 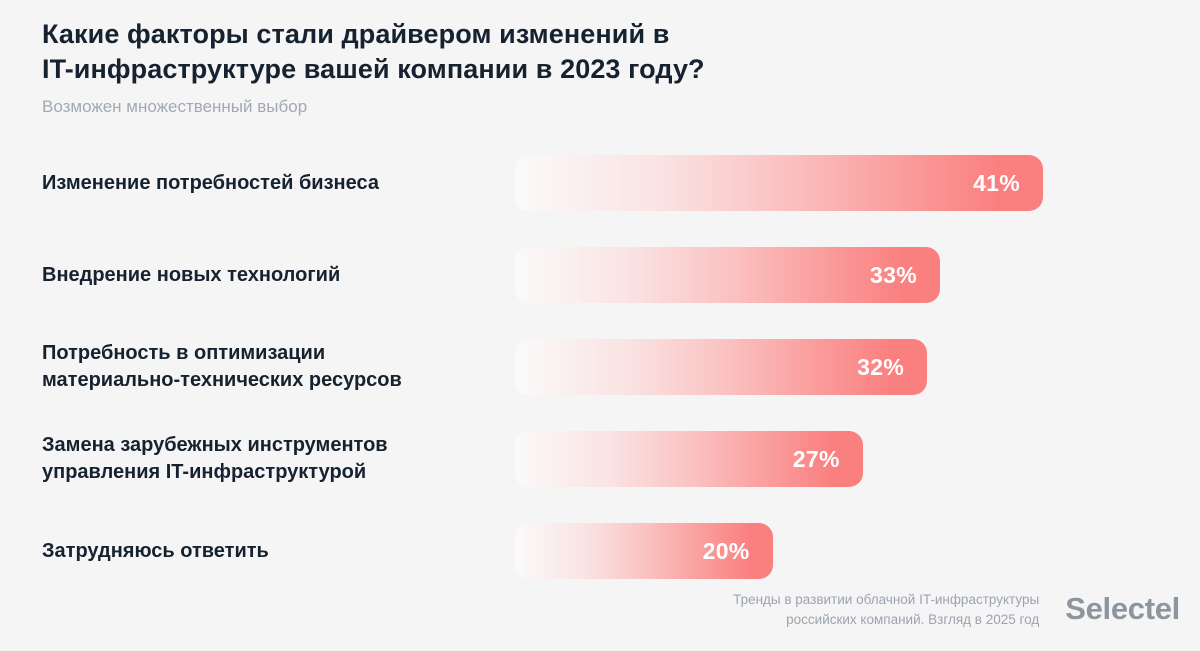 I want to click on bar-value-label: 32%, so click(x=881, y=366).